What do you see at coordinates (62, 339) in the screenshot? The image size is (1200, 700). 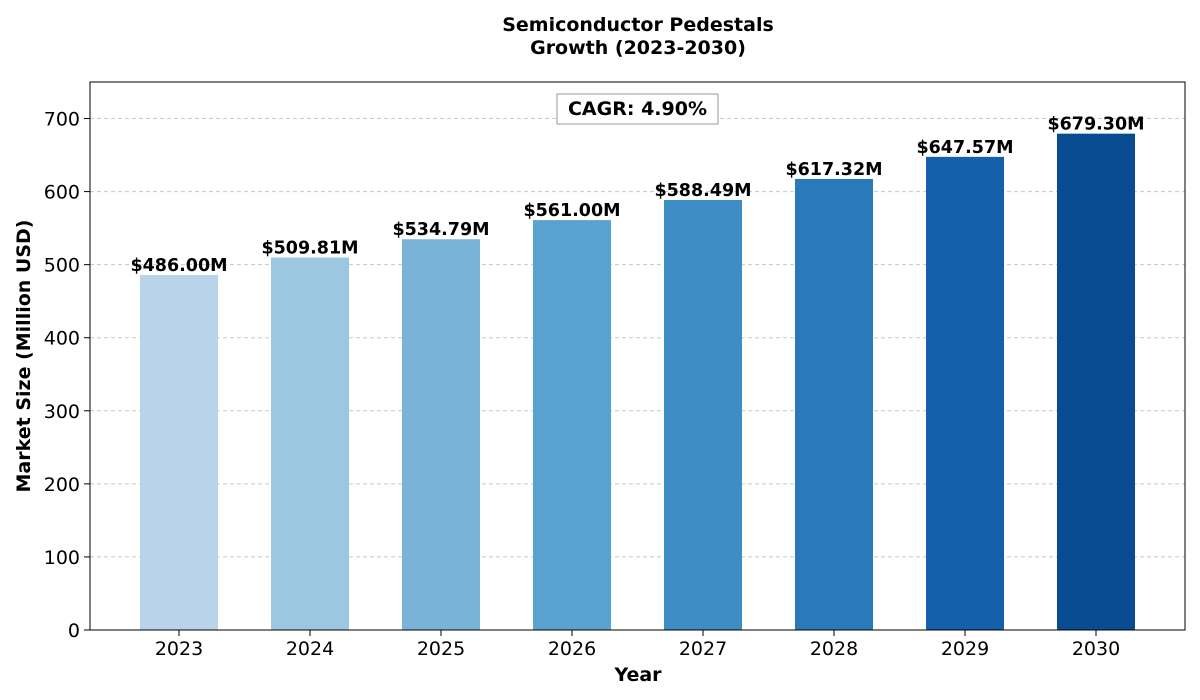 I see `y-tick-label: 400` at bounding box center [62, 339].